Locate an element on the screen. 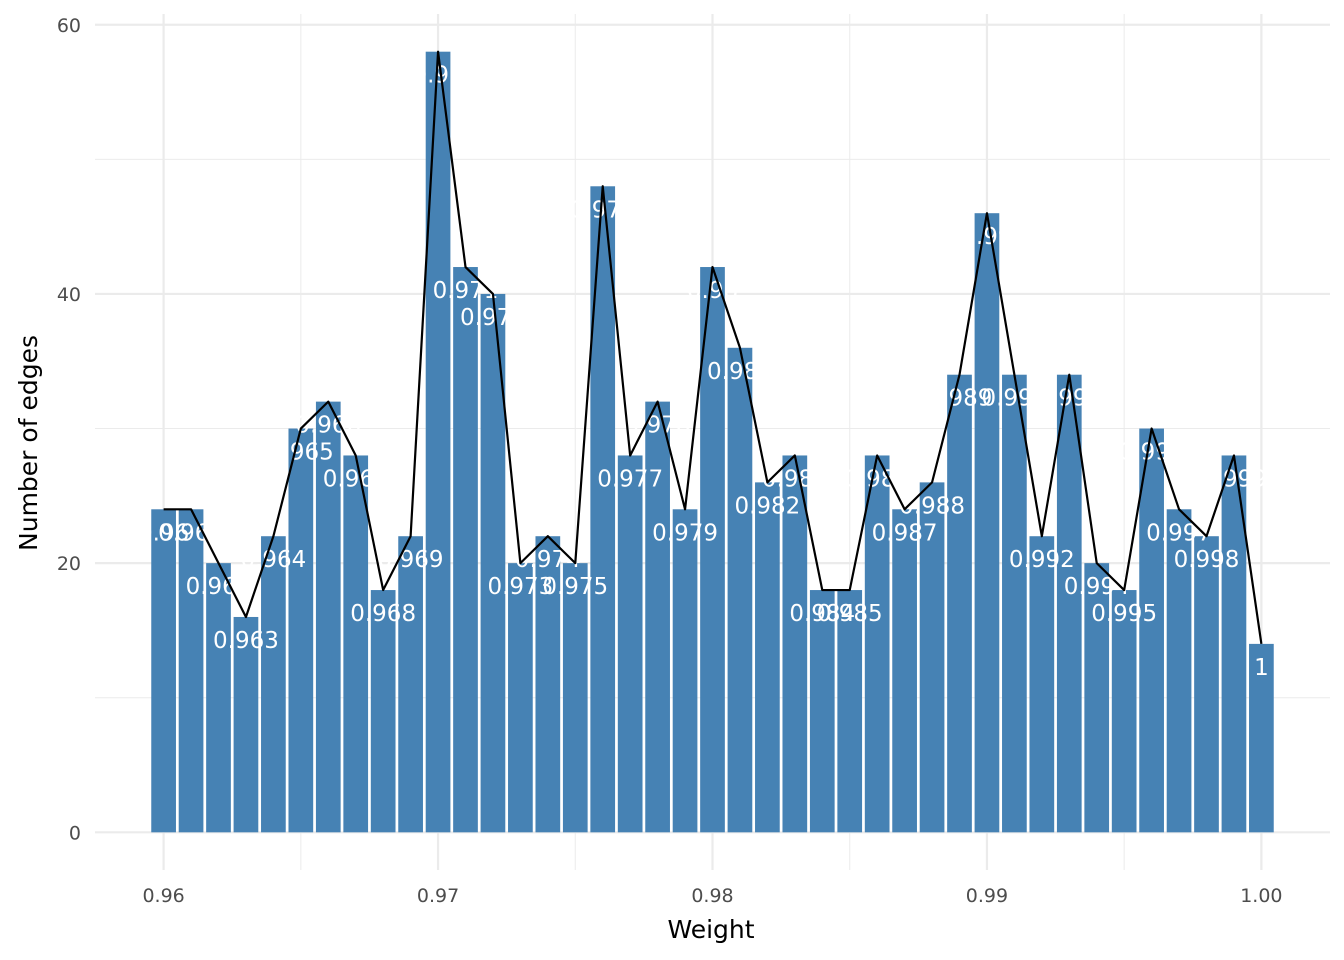 This screenshot has height=960, width=1344. bar-value-label: 0.991 is located at coordinates (1014, 399).